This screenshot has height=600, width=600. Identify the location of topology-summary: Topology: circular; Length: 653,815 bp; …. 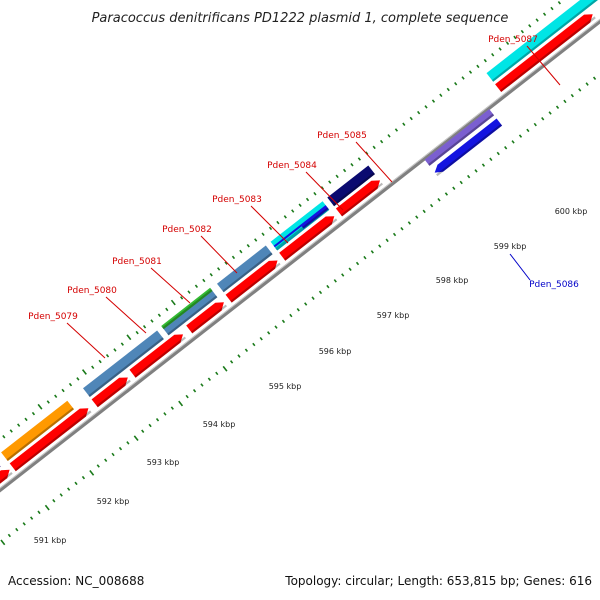
(438, 581).